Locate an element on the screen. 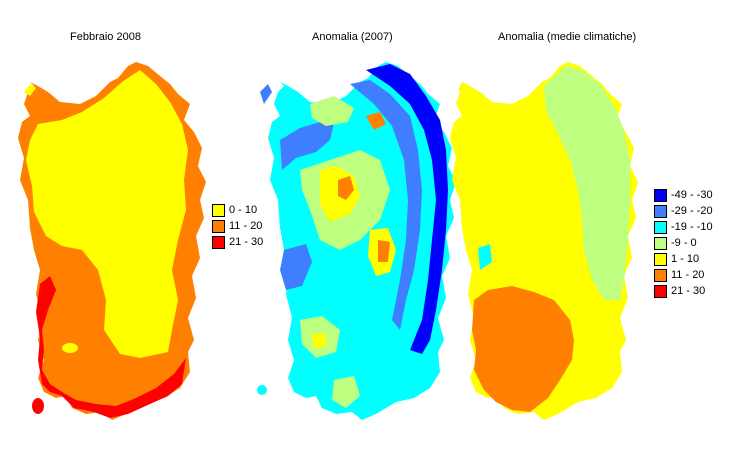 The image size is (730, 450). legend-item: -19 - -10 is located at coordinates (683, 227).